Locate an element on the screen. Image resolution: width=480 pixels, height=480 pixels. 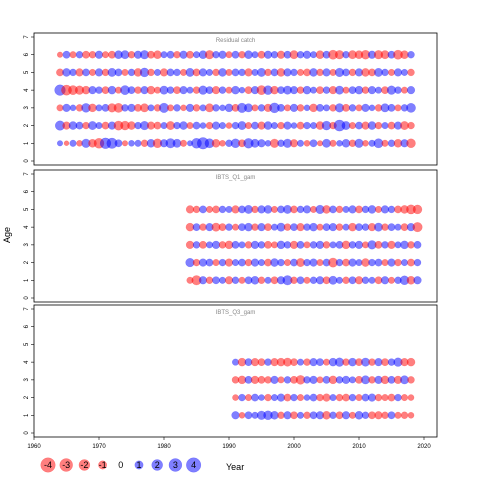
y-tick-label: 6 is located at coordinates (27, 326).